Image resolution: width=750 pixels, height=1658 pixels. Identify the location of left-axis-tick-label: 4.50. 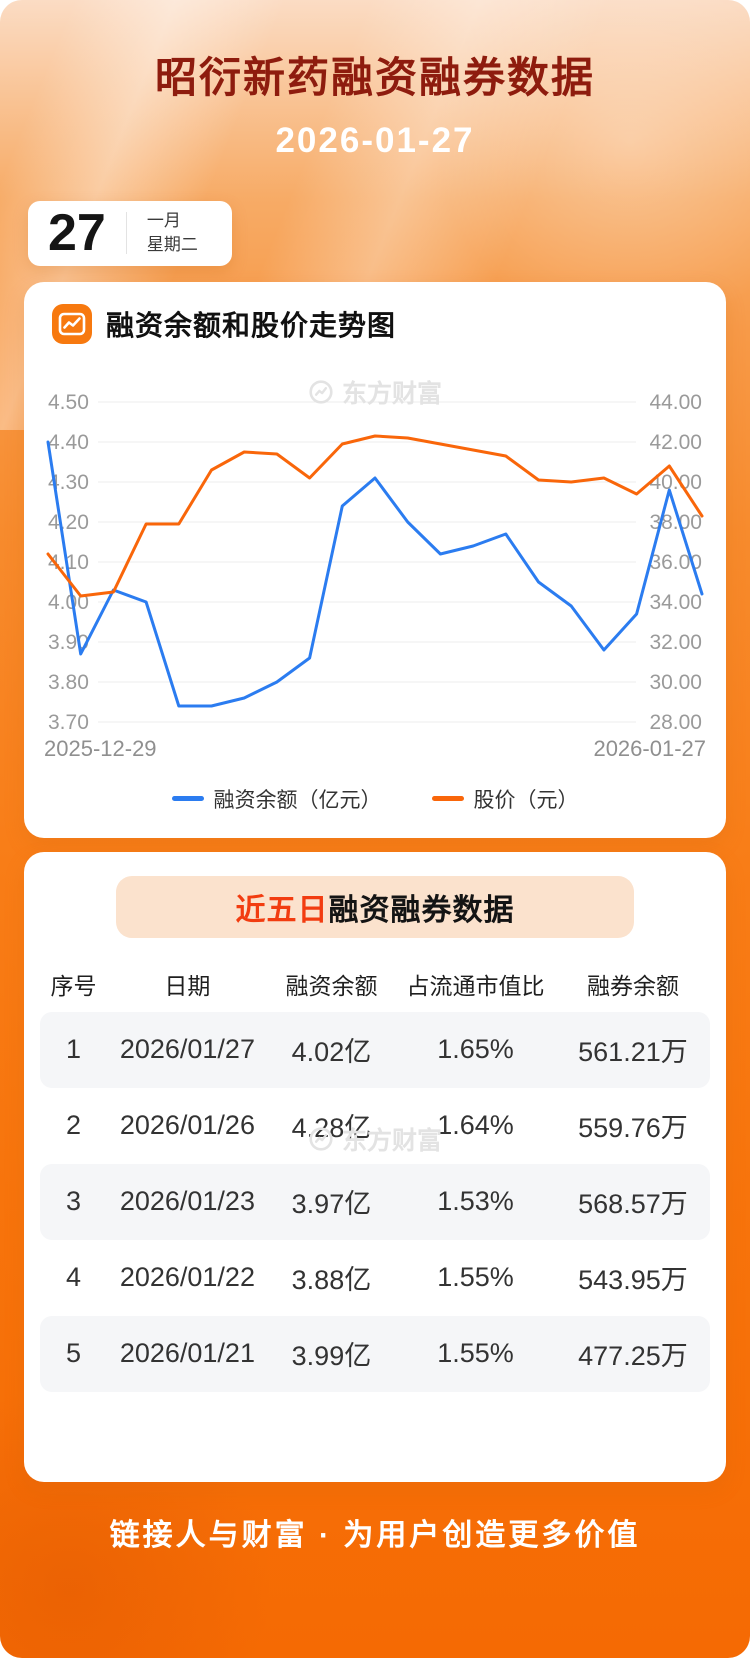
(68, 402).